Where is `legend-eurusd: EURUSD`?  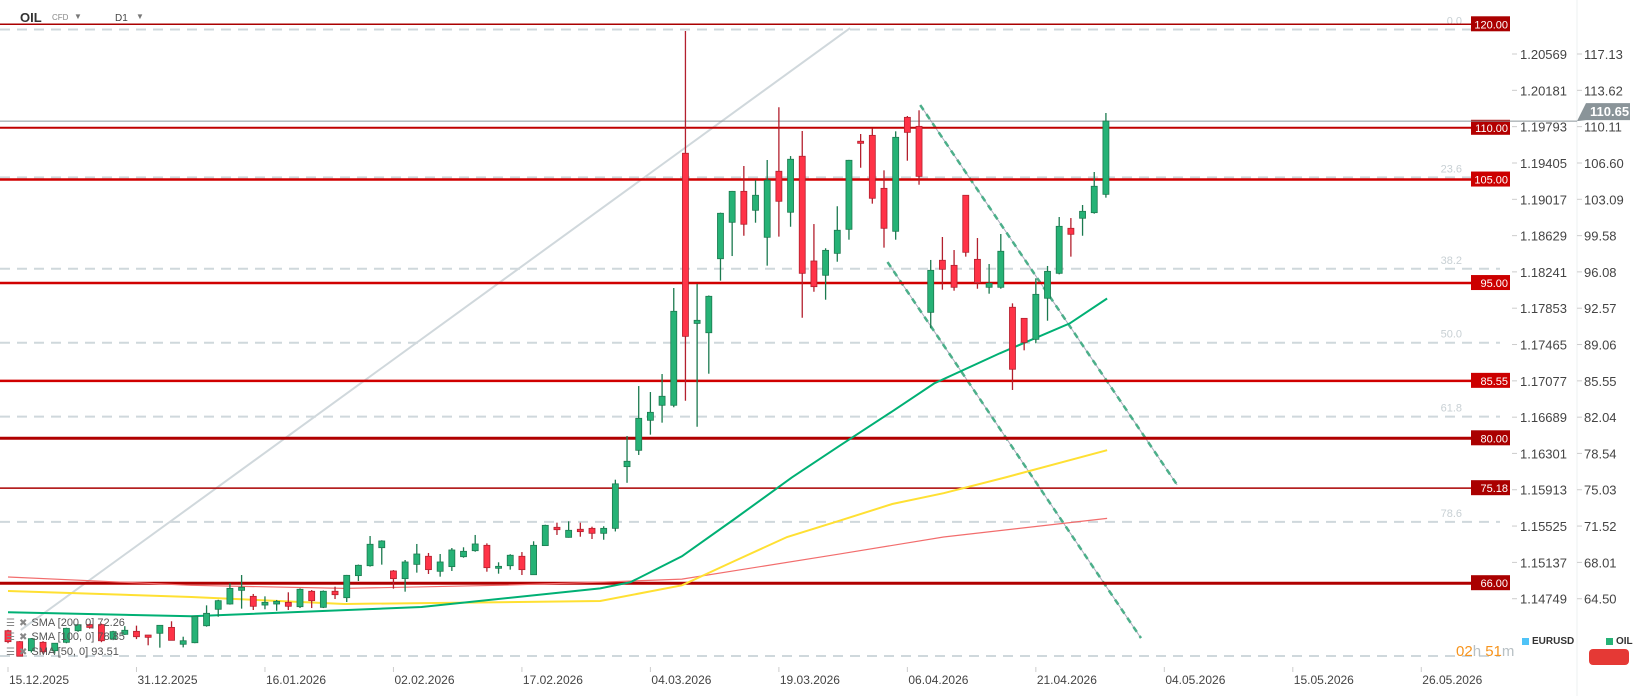 legend-eurusd: EURUSD is located at coordinates (1548, 641).